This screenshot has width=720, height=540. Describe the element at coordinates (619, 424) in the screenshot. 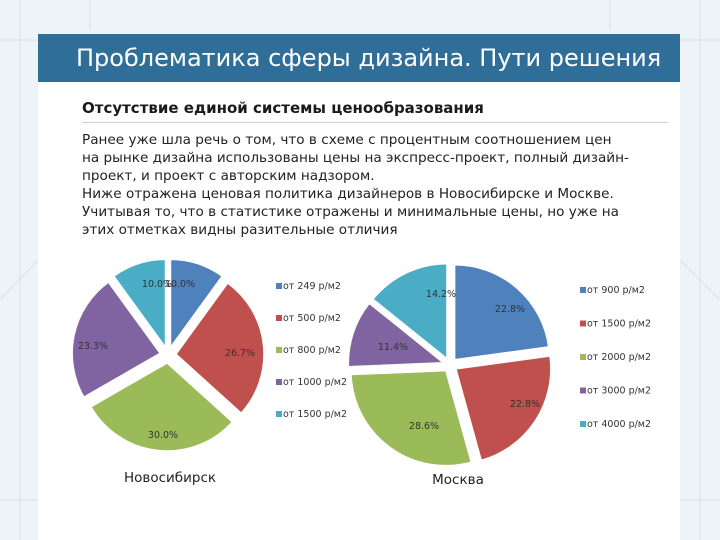

I see `legend-entry: от 4000 р/м2` at that location.